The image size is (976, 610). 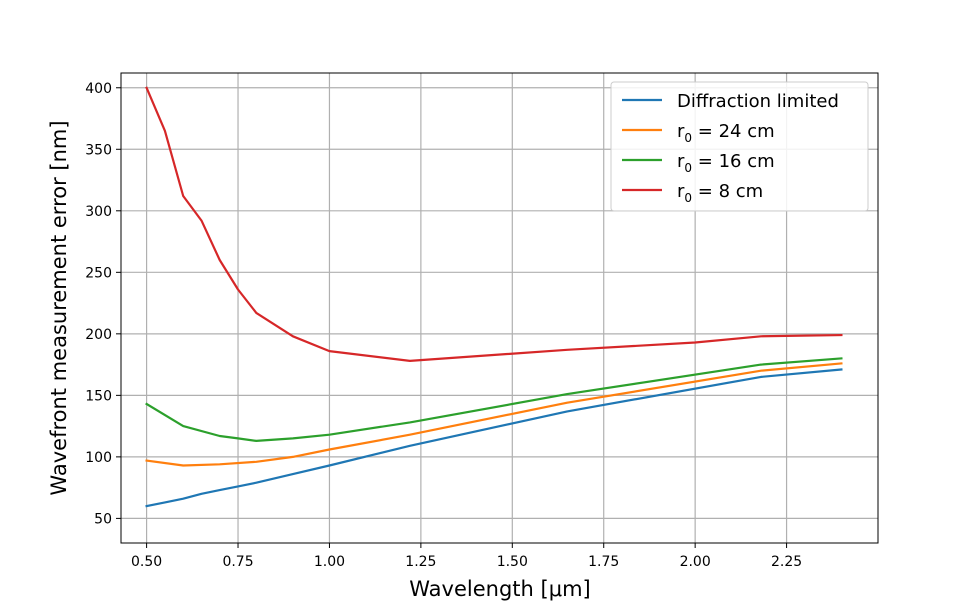 What do you see at coordinates (758, 101) in the screenshot?
I see `legend-label-0: Diffraction limited` at bounding box center [758, 101].